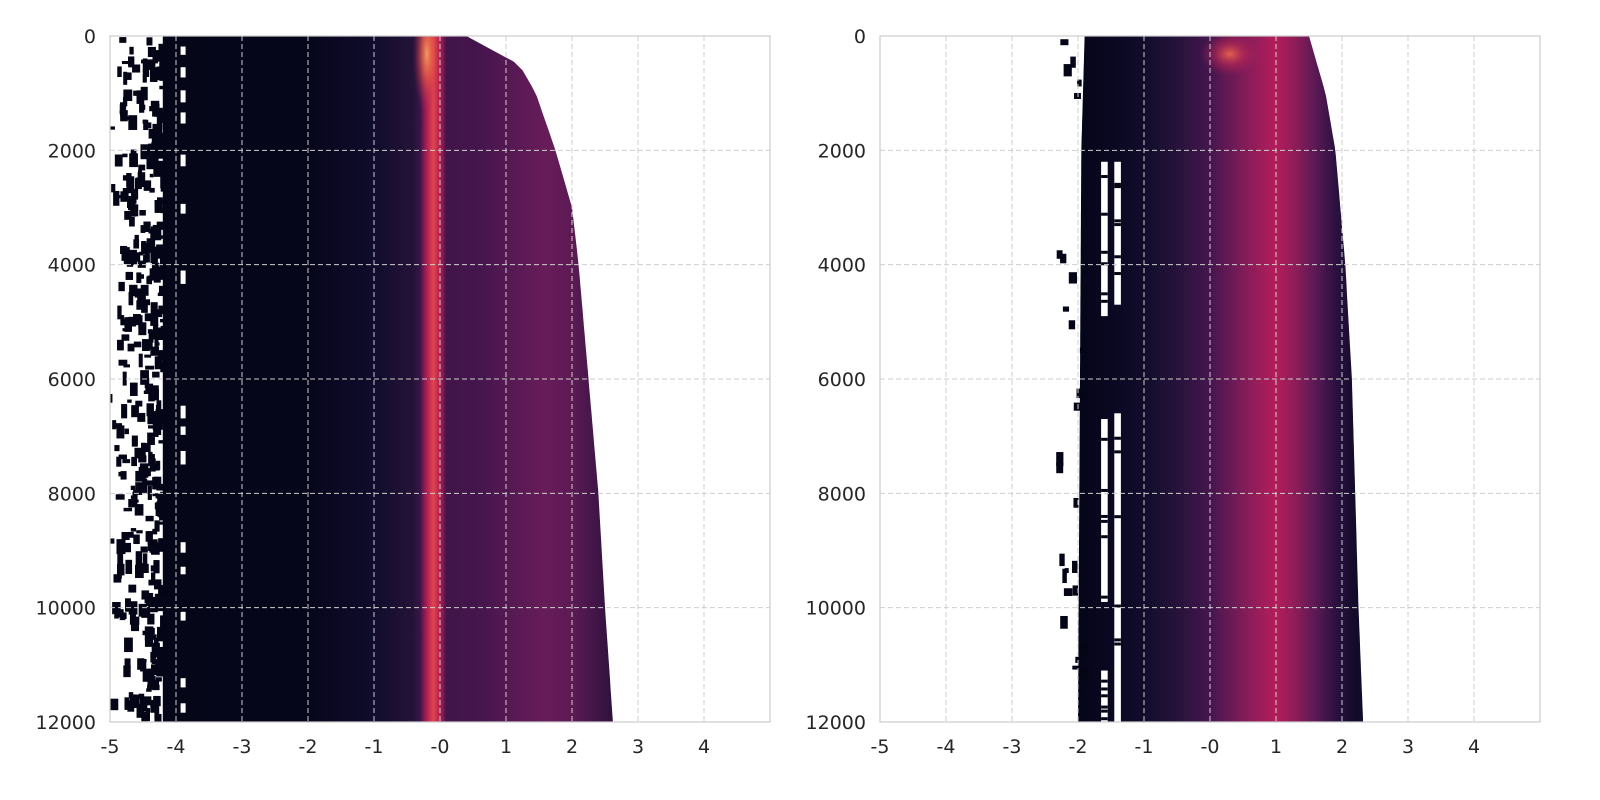 The width and height of the screenshot is (1600, 800). What do you see at coordinates (72, 494) in the screenshot?
I see `left-y-tick-label: 8000` at bounding box center [72, 494].